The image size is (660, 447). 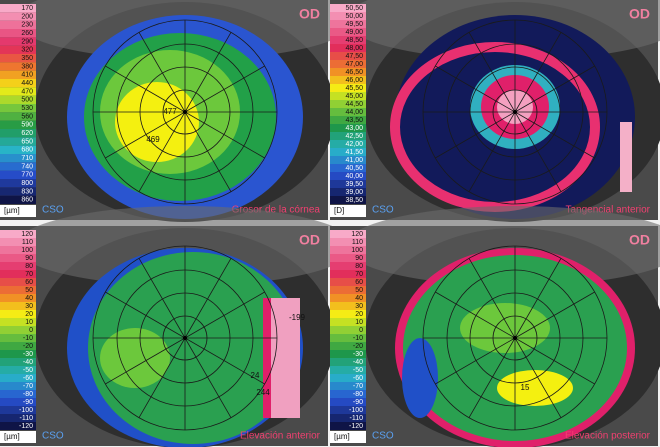 I want to click on scale-label: -30, so click(x=28, y=354).